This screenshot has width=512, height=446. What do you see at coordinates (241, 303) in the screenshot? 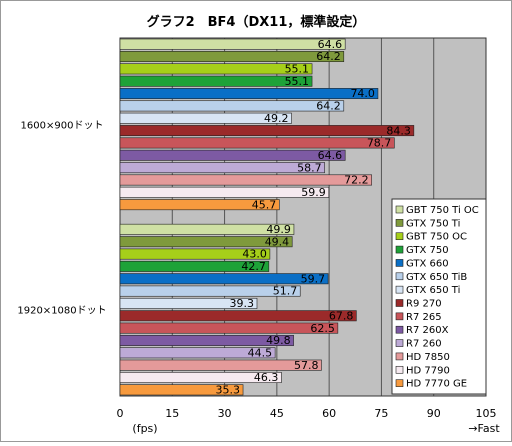
I see `bar-value-label: 39.3` at bounding box center [241, 303].